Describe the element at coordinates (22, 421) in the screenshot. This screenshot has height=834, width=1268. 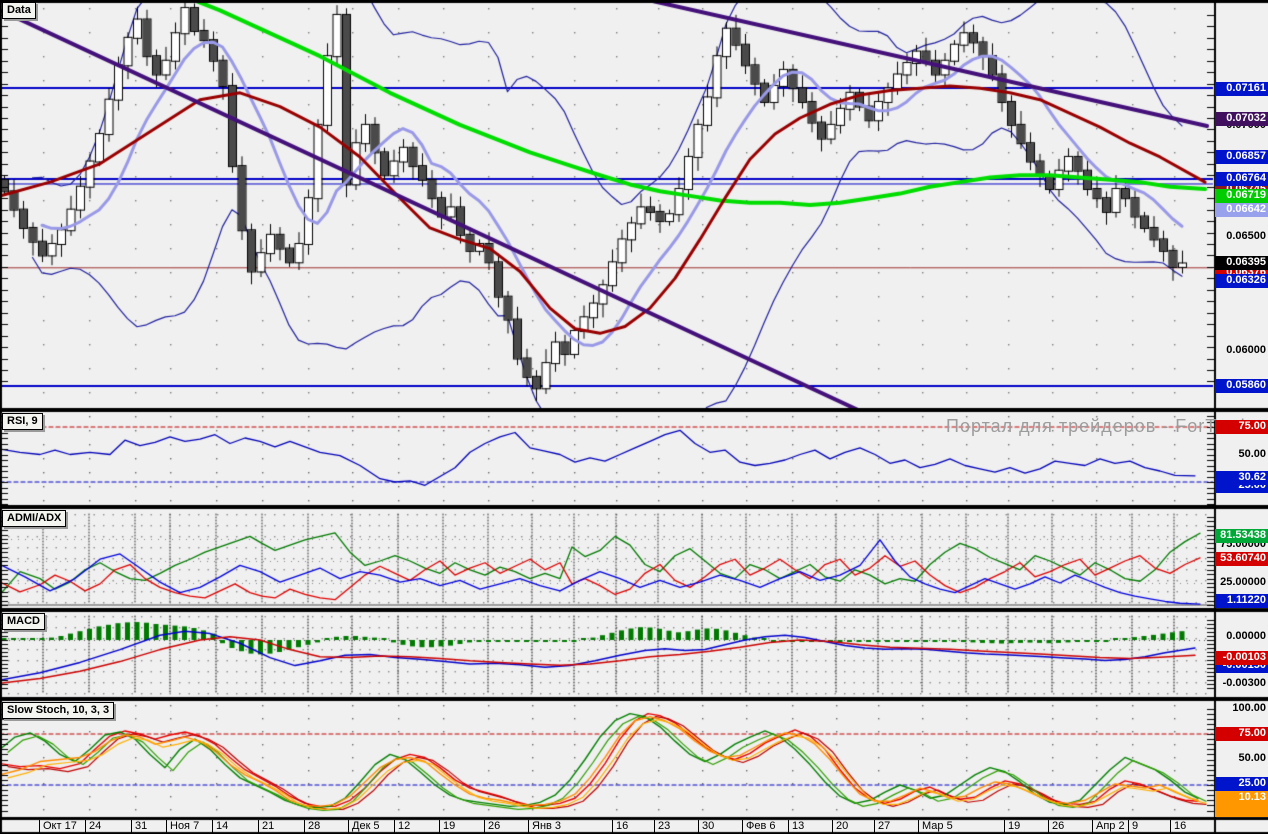
I see `panel-tab-rsi: RSI, 9` at that location.